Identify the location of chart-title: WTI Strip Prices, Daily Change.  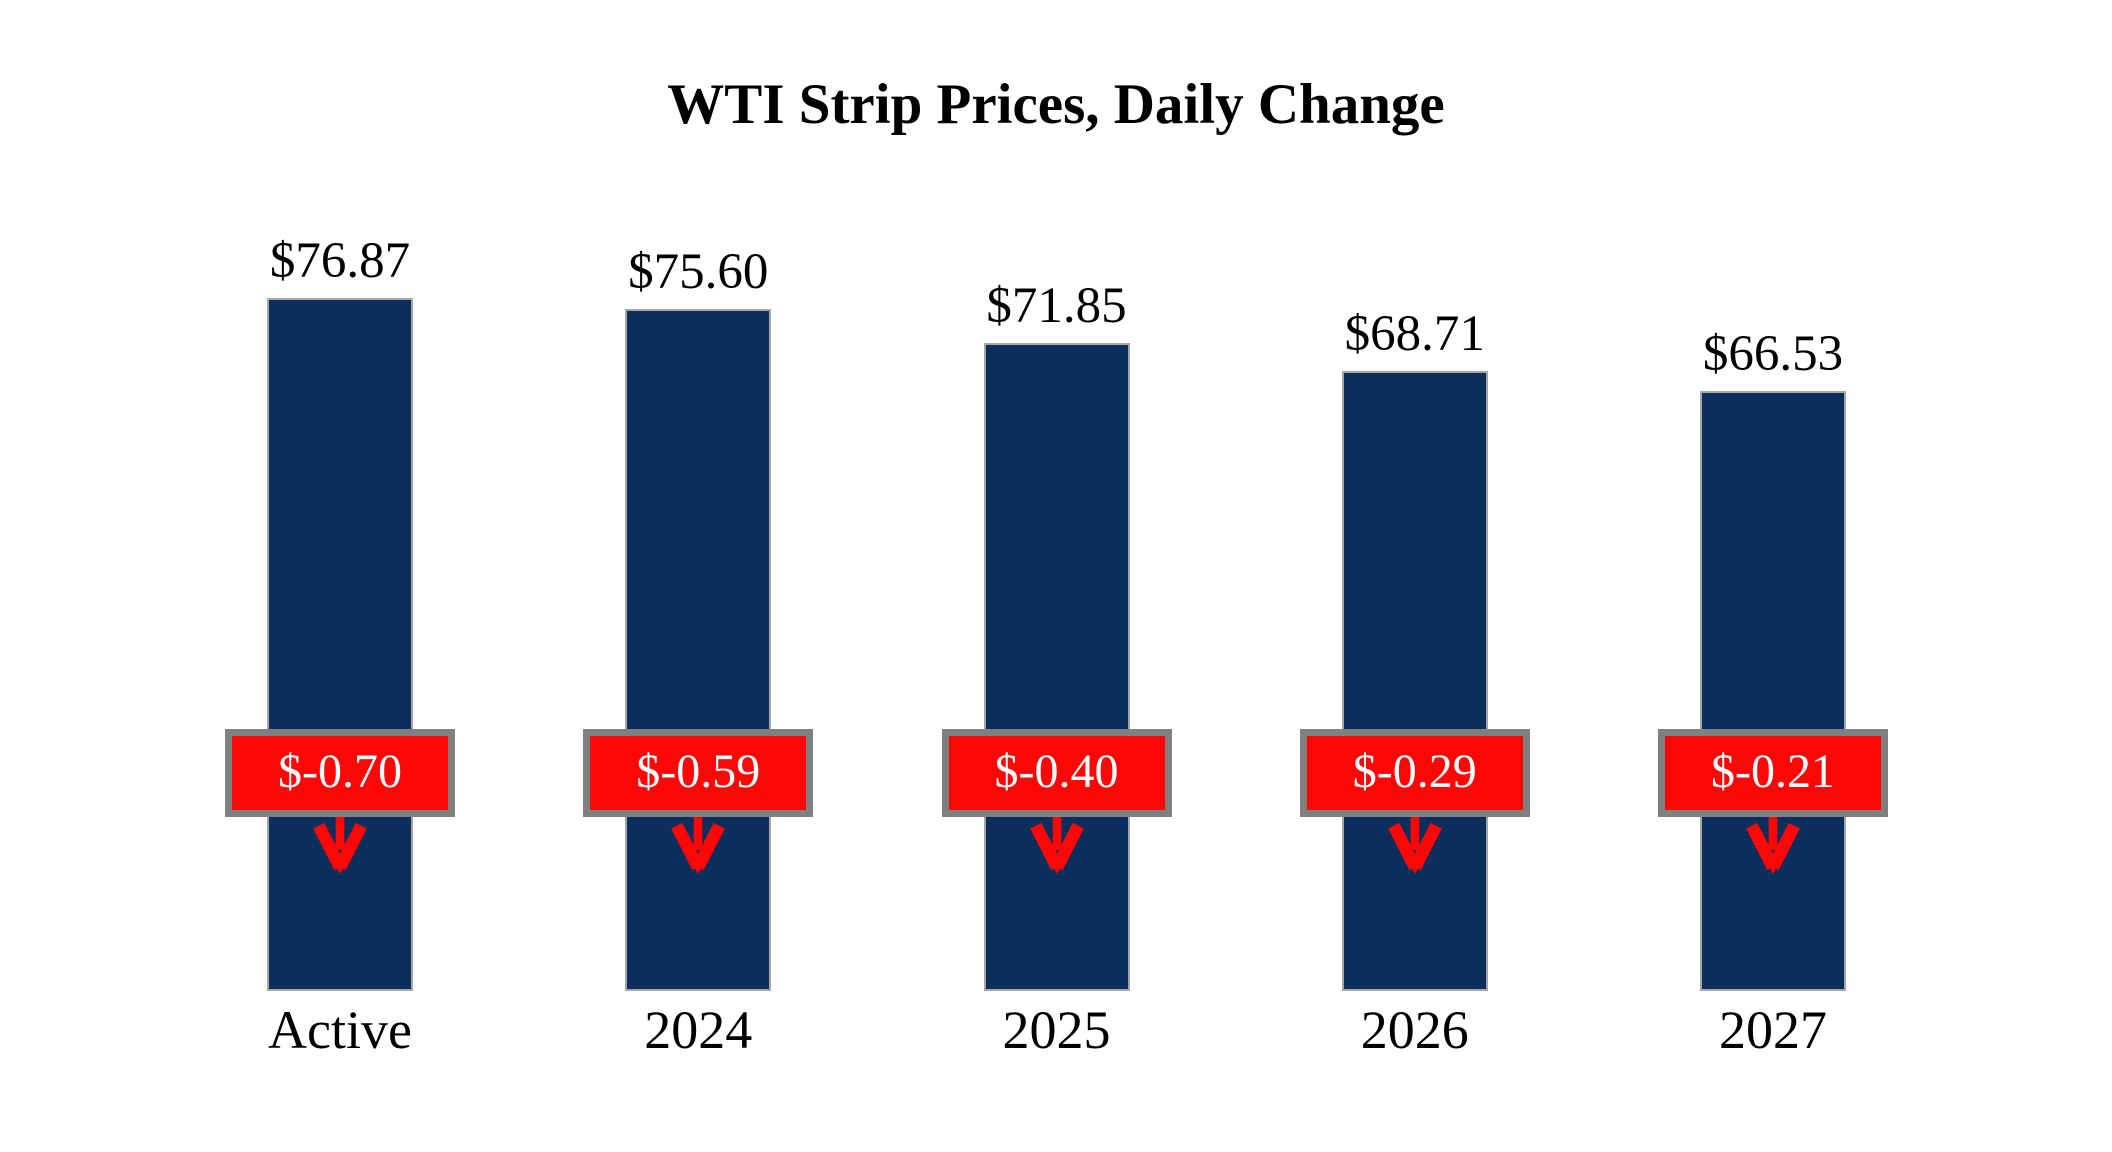
(1056, 104).